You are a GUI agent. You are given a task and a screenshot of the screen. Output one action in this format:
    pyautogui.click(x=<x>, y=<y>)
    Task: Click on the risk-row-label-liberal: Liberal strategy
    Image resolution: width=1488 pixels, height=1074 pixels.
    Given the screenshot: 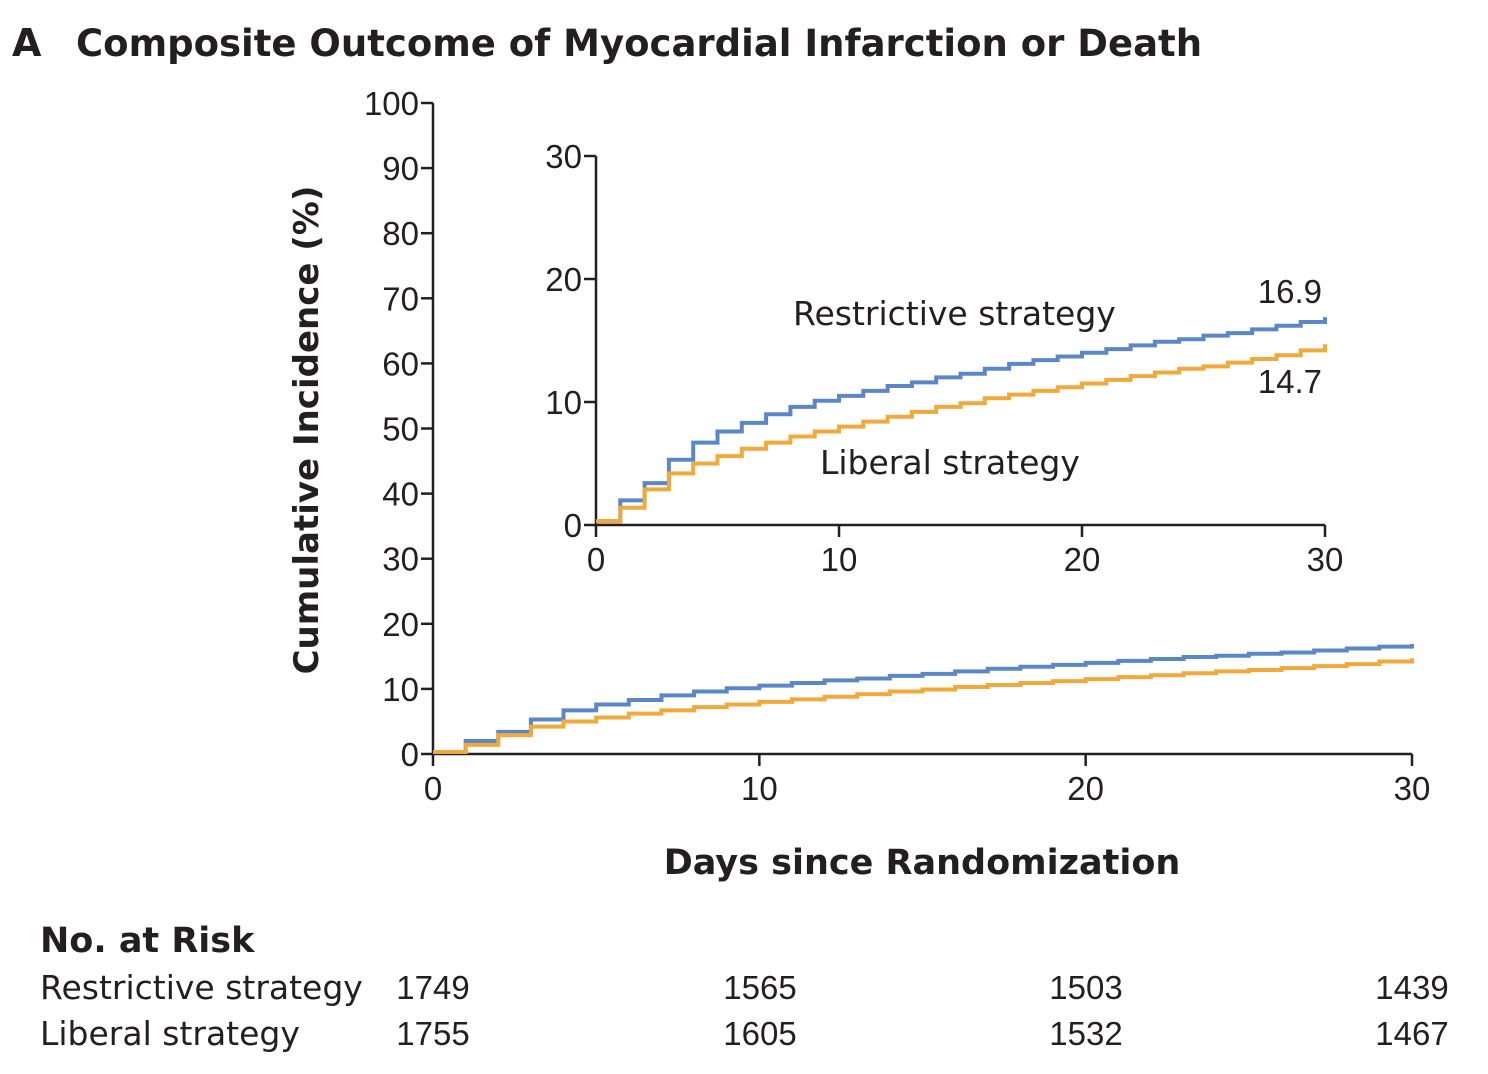 What is the action you would take?
    pyautogui.click(x=170, y=1033)
    